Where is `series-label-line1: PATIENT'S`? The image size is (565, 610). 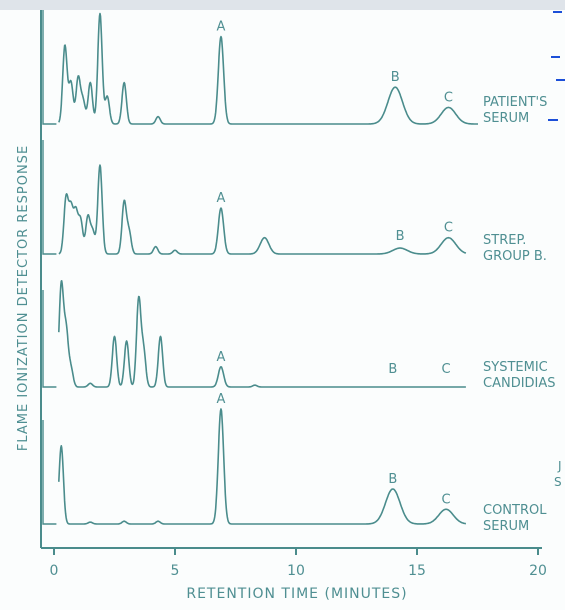
series-label-line1: PATIENT'S is located at coordinates (515, 102).